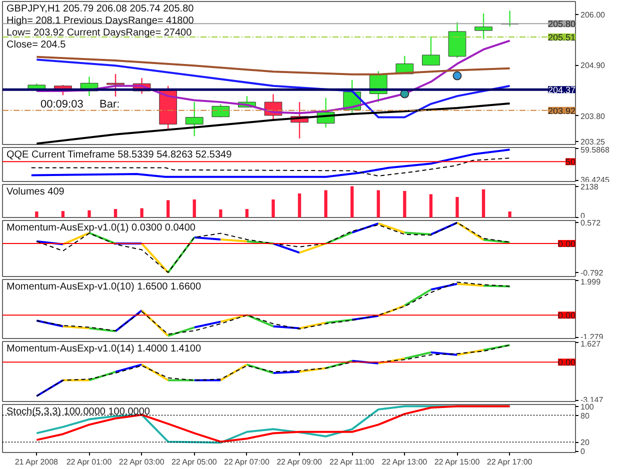 This screenshot has width=625, height=469. Describe the element at coordinates (593, 141) in the screenshot. I see `y-tick-label: 203.25` at that location.